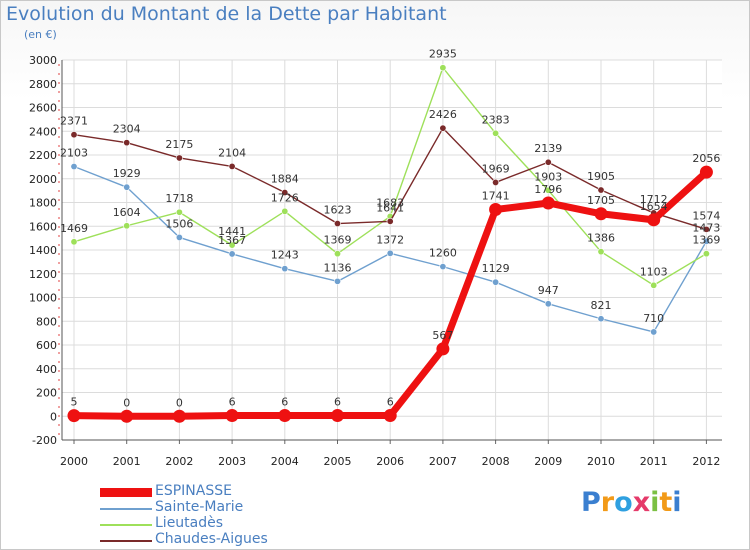 The height and width of the screenshot is (550, 750). Describe the element at coordinates (74, 228) in the screenshot. I see `data-label: 1469` at that location.